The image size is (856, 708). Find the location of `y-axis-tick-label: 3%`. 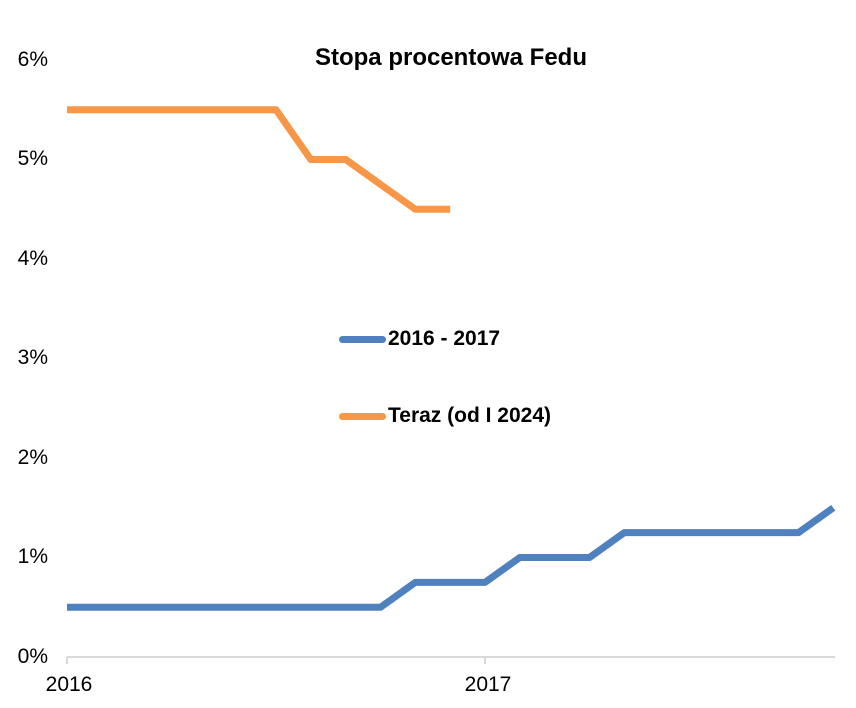

y-axis-tick-label: 3% is located at coordinates (32, 357).